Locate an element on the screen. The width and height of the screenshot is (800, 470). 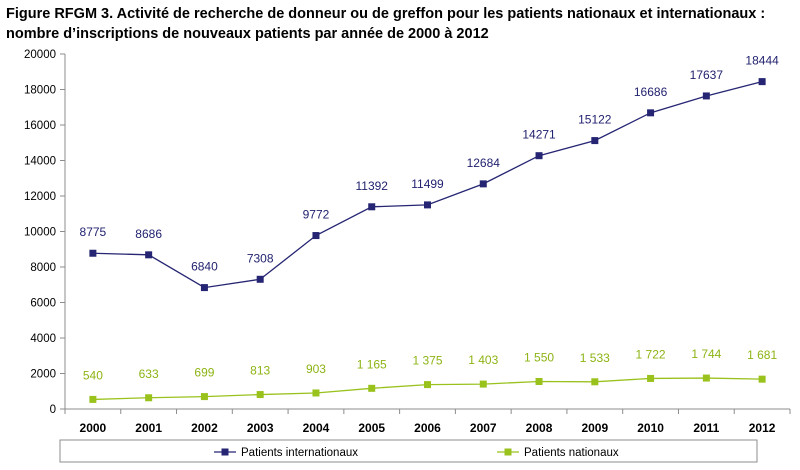
x-tick-label: 2012 is located at coordinates (762, 428).